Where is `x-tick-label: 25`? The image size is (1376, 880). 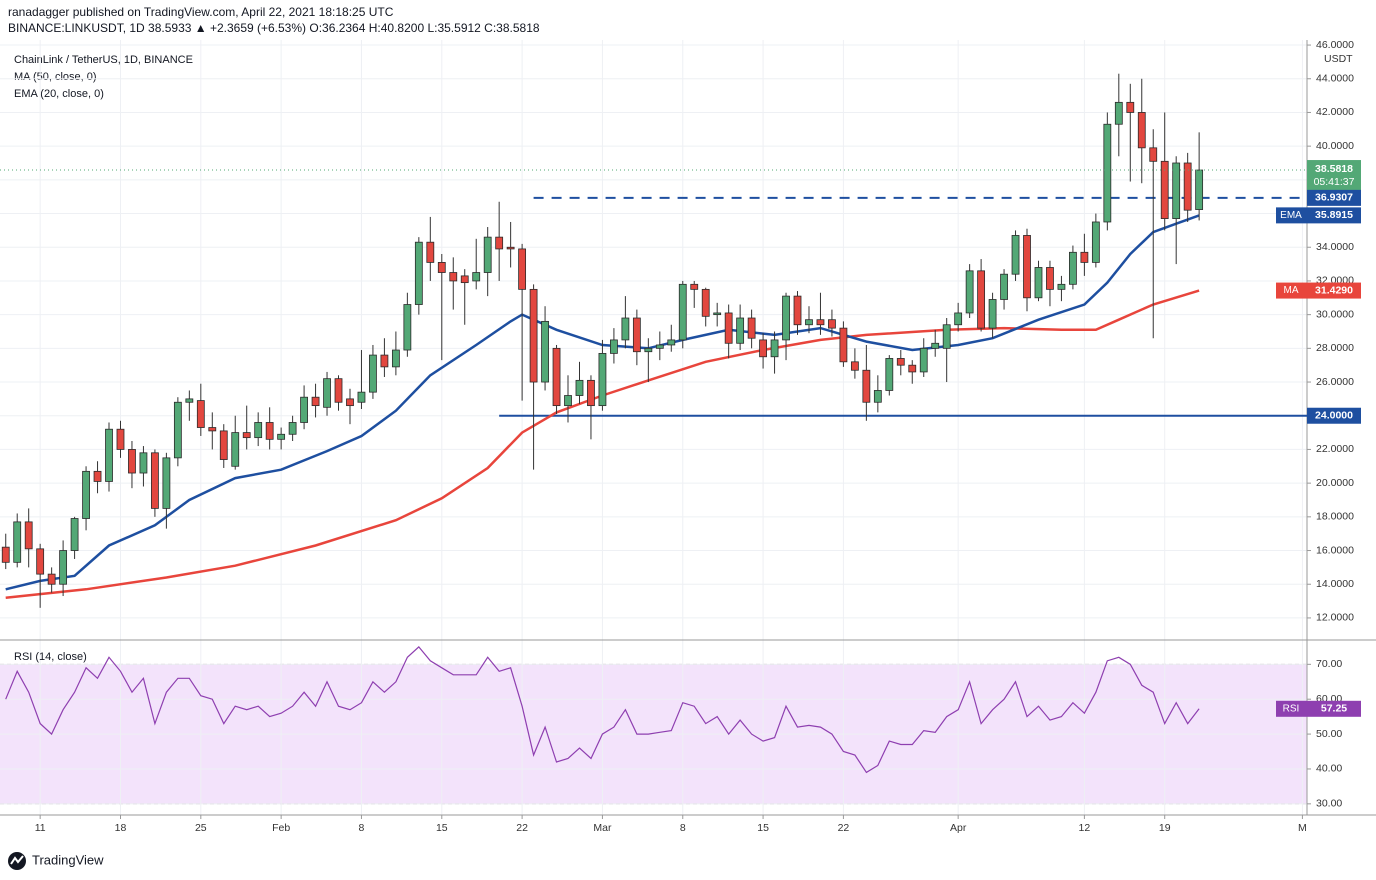
x-tick-label: 25 is located at coordinates (201, 828).